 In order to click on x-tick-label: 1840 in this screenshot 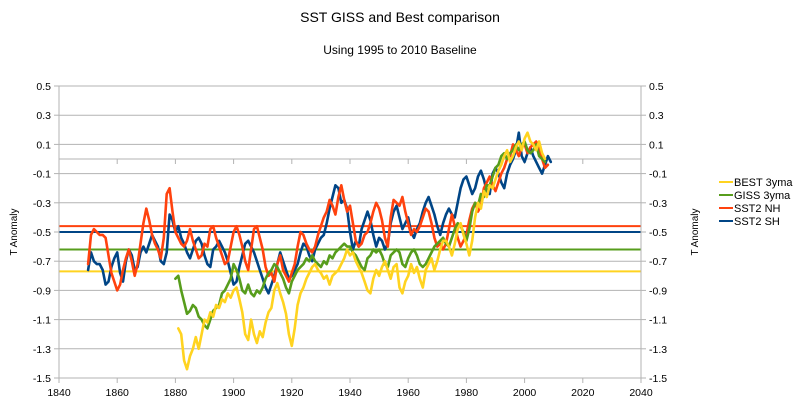, I will do `click(59, 393)`.